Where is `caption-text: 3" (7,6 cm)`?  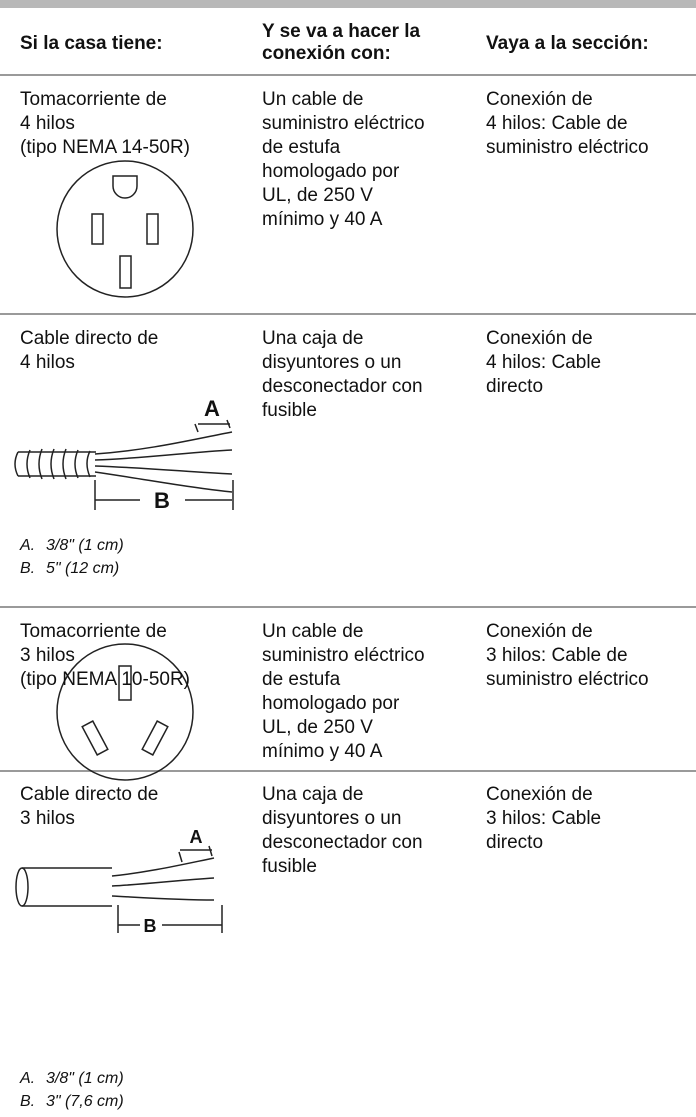 caption-text: 3" (7,6 cm) is located at coordinates (85, 1101).